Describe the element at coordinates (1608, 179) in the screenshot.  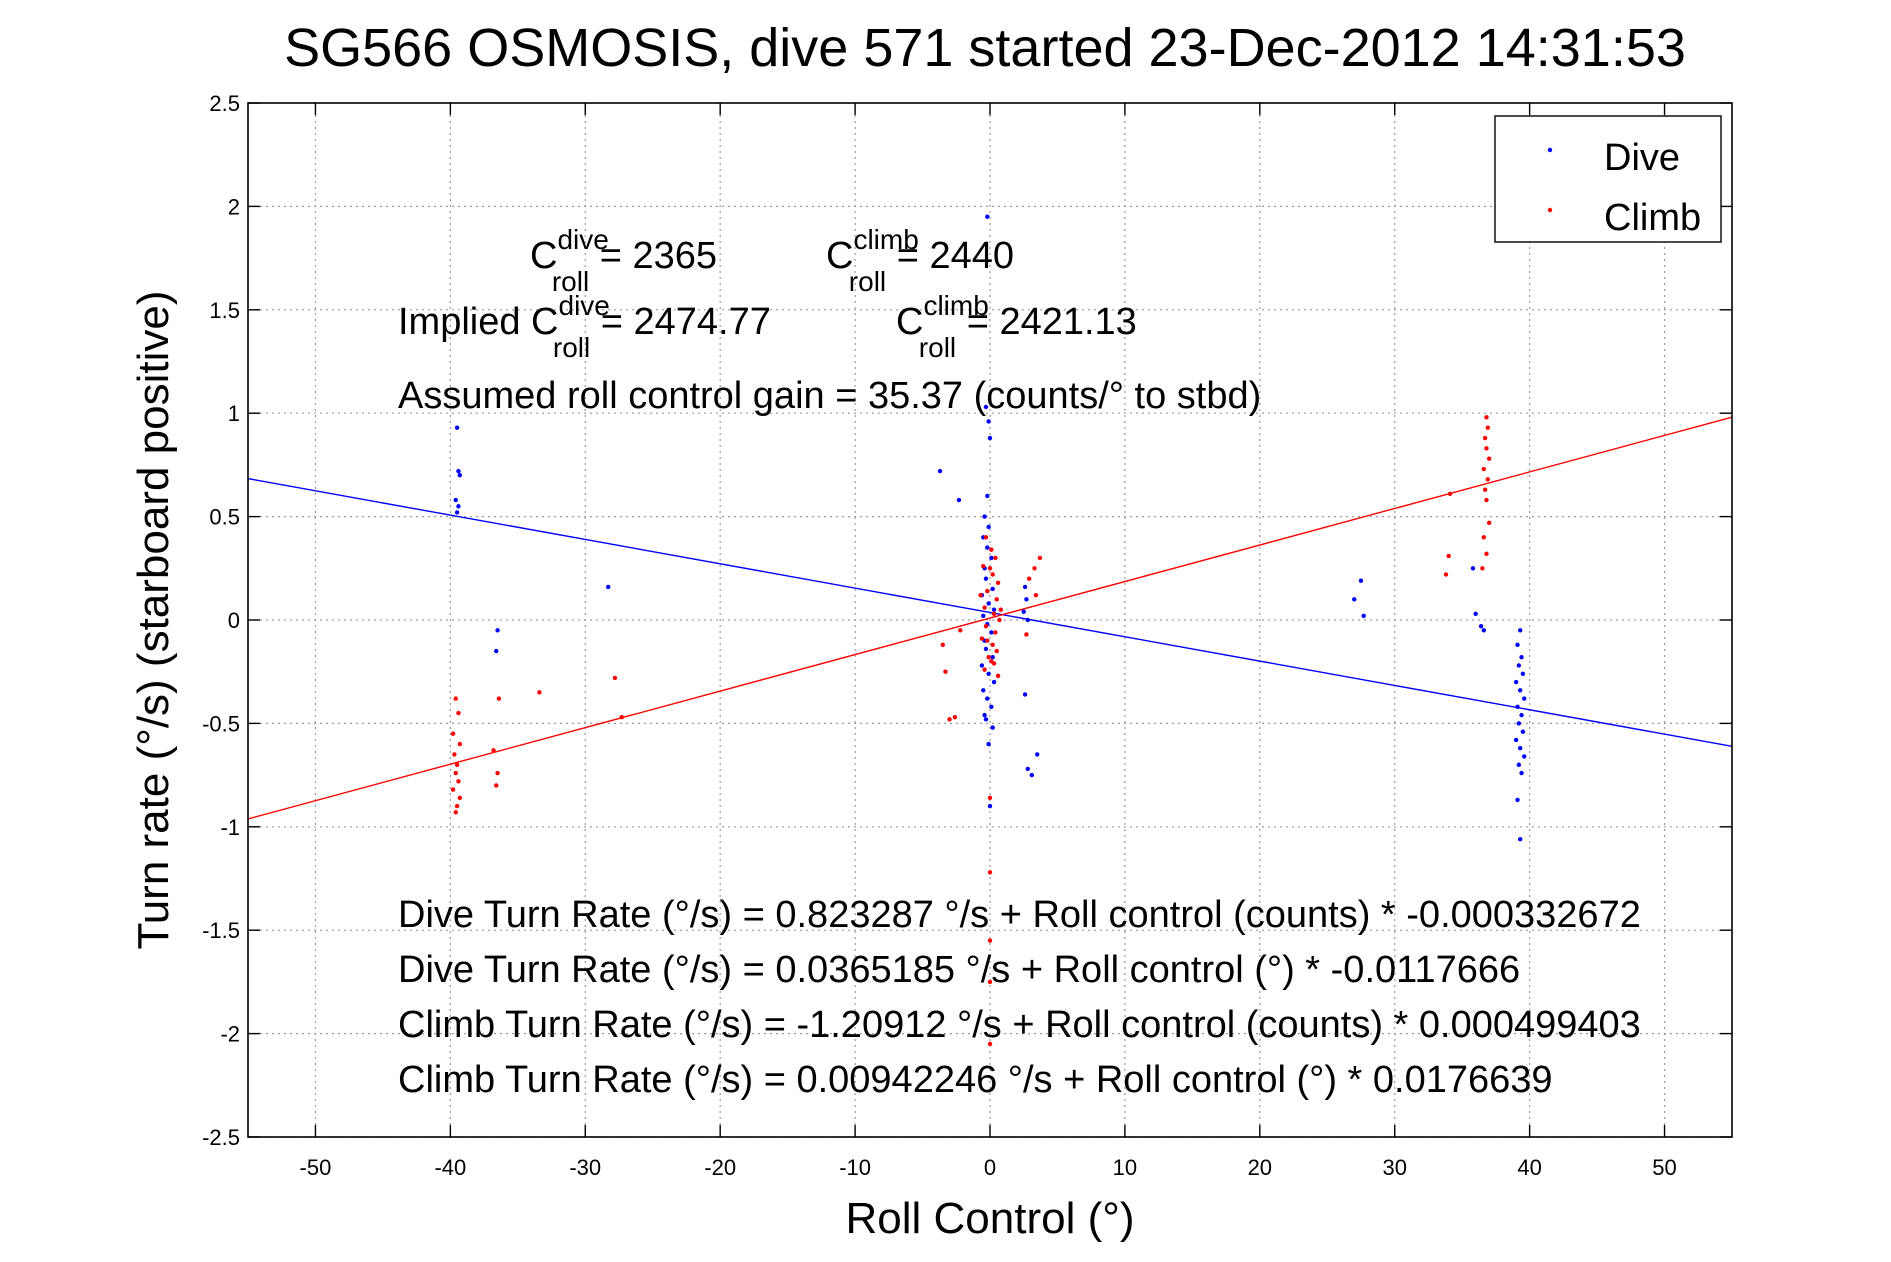
I see `legend: Dive Climb` at that location.